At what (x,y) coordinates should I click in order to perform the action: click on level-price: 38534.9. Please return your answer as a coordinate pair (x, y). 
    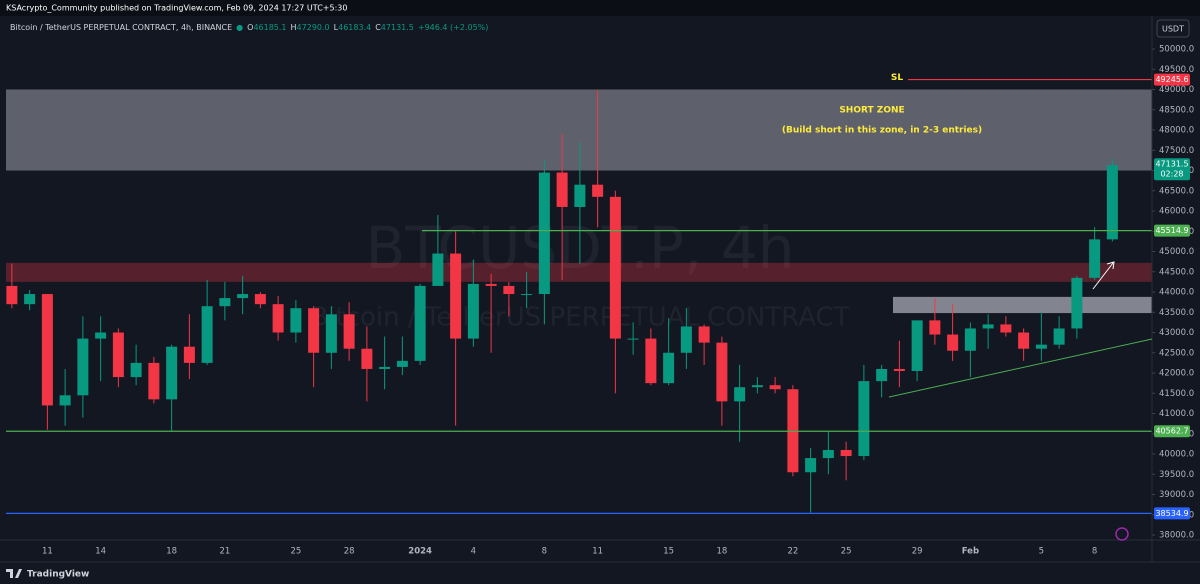
    Looking at the image, I should click on (1171, 513).